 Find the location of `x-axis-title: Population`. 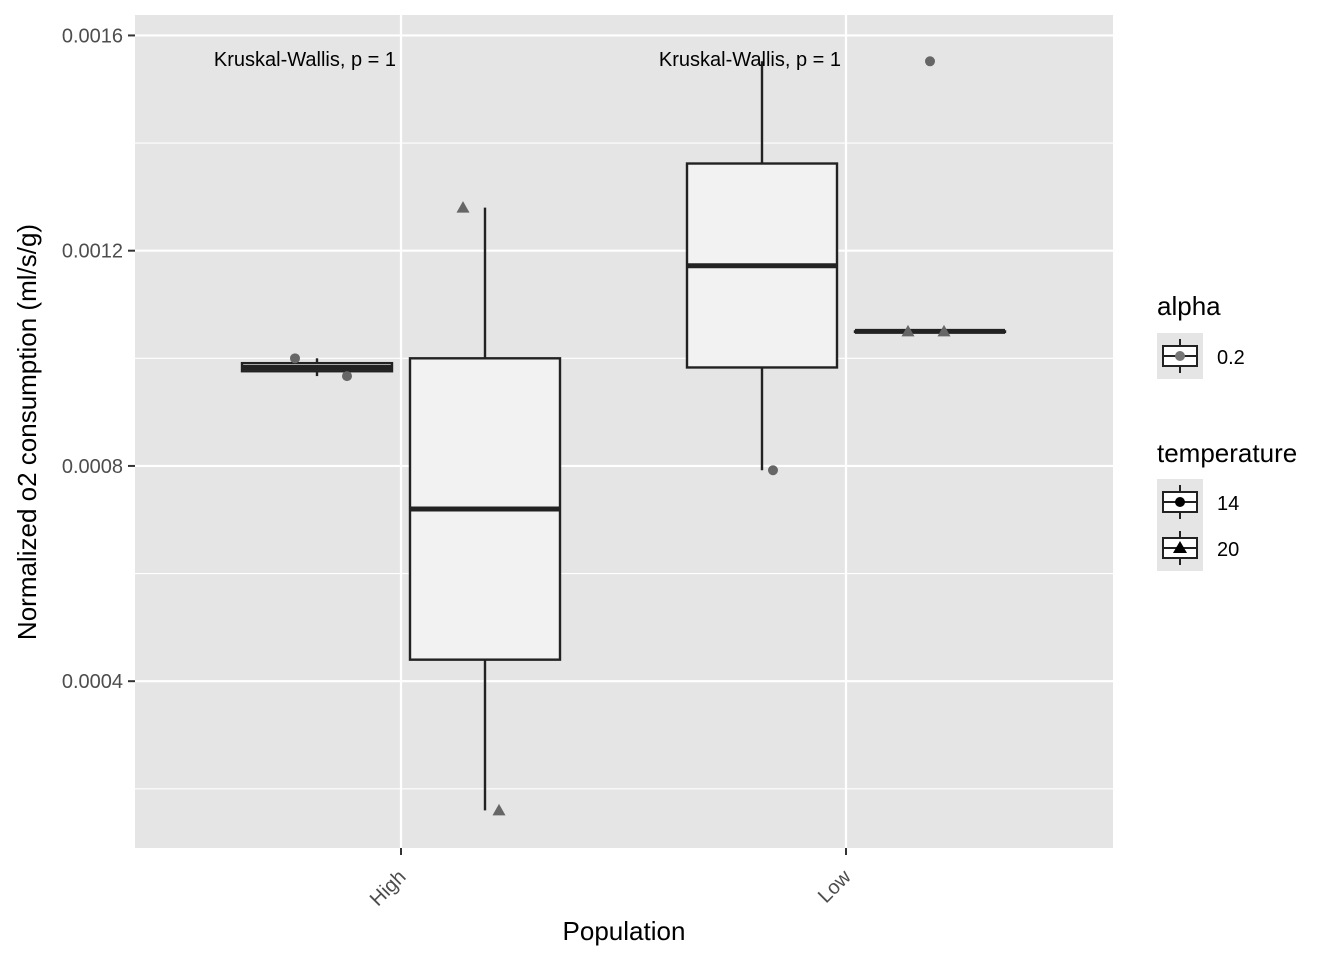

x-axis-title: Population is located at coordinates (624, 931).